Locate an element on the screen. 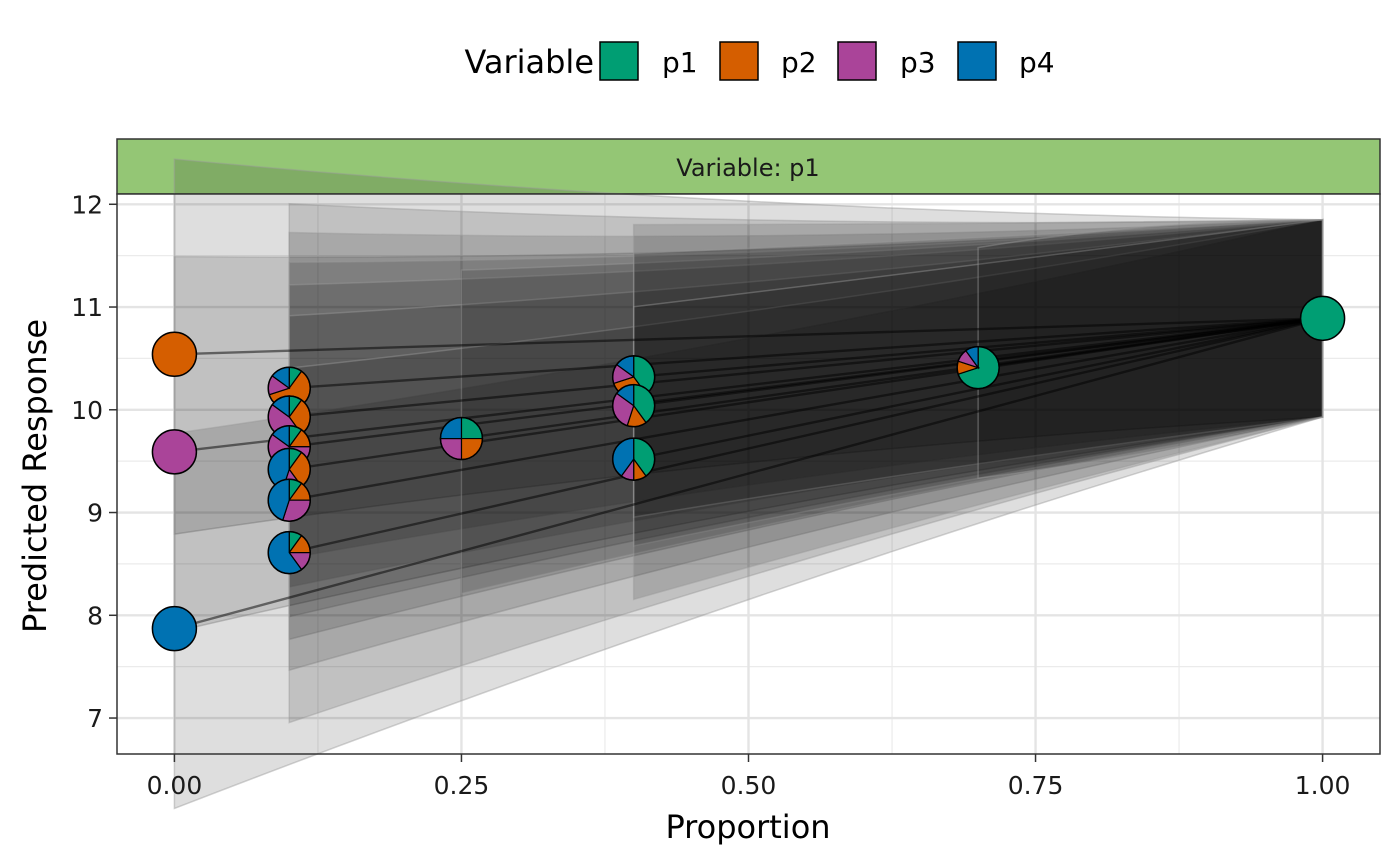 The width and height of the screenshot is (1400, 866). x-tick-label: 0.25 is located at coordinates (462, 785).